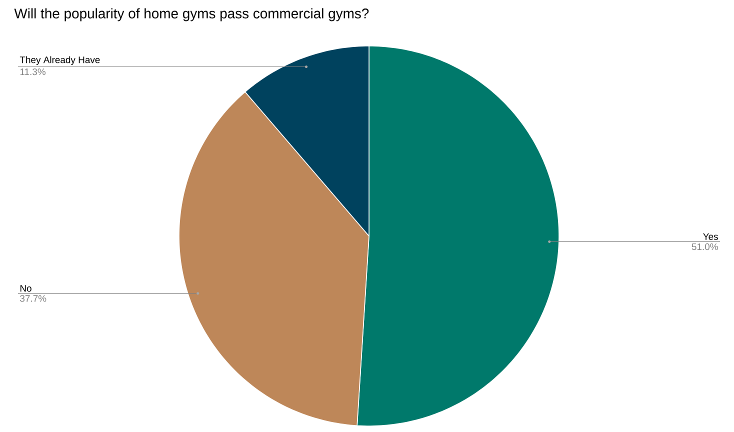 Image resolution: width=734 pixels, height=432 pixels. Describe the element at coordinates (33, 298) in the screenshot. I see `data-label: 37.7%` at that location.